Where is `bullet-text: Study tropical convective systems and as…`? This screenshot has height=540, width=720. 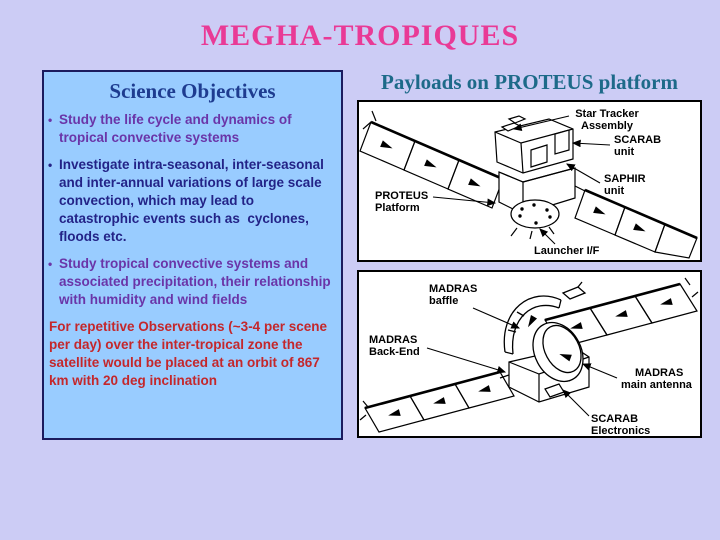
bullet-text: Study tropical convective systems and as… is located at coordinates (197, 281).